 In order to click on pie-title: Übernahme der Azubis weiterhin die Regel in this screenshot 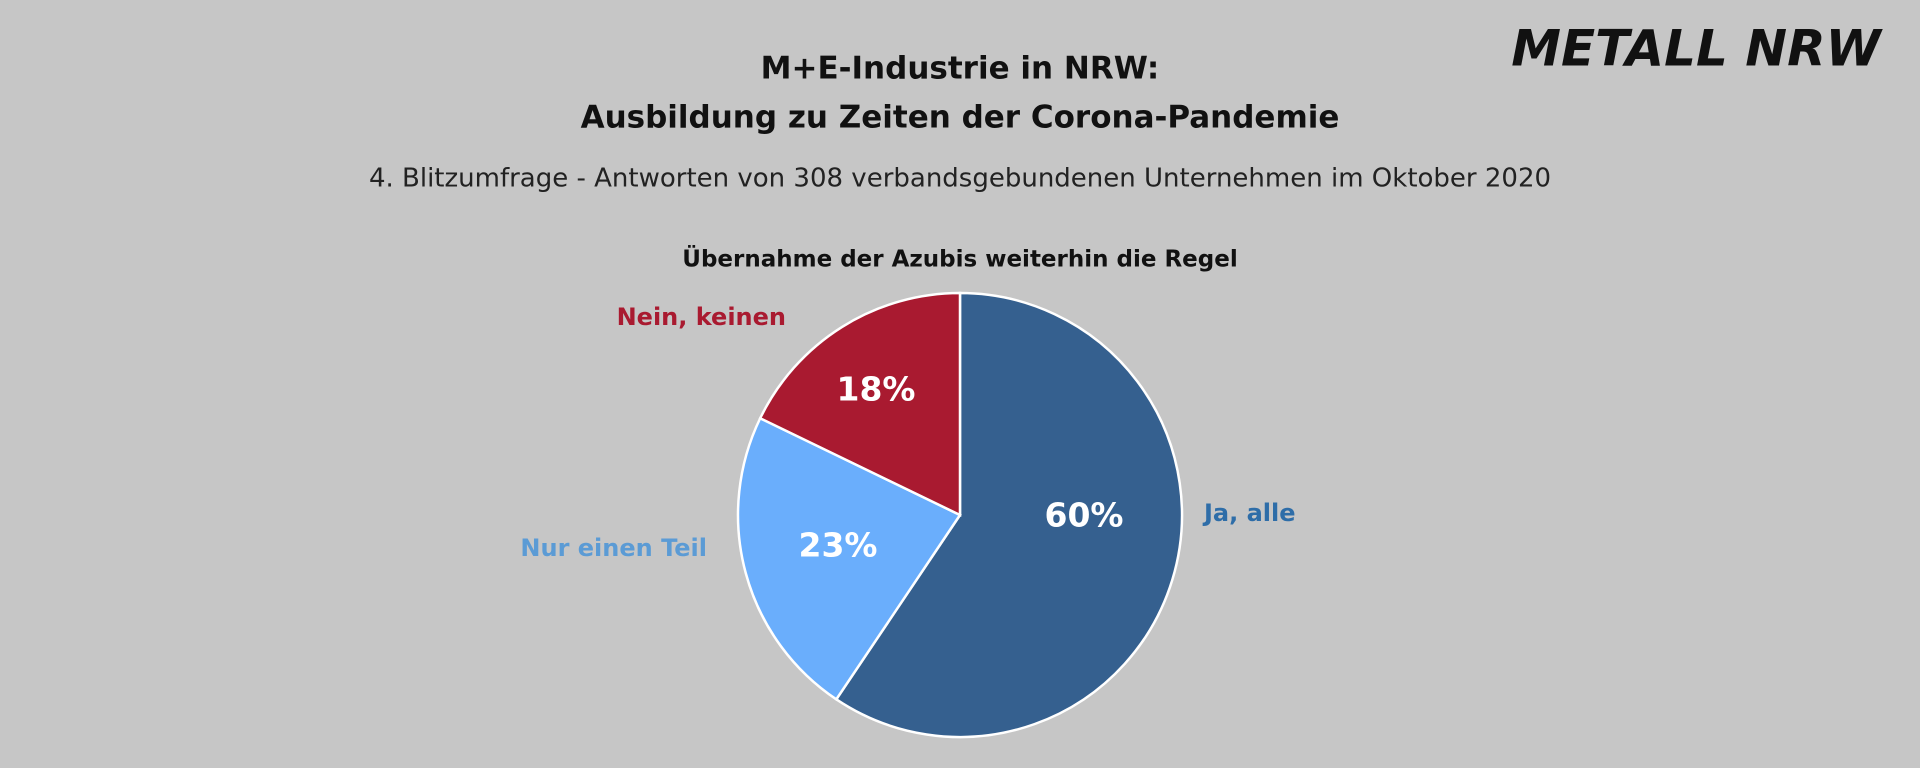, I will do `click(959, 259)`.